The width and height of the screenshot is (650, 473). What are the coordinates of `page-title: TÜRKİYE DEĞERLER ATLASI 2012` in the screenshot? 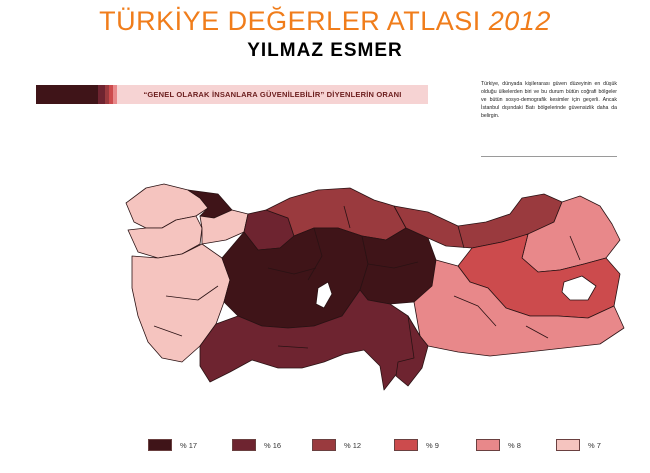 It's located at (325, 21).